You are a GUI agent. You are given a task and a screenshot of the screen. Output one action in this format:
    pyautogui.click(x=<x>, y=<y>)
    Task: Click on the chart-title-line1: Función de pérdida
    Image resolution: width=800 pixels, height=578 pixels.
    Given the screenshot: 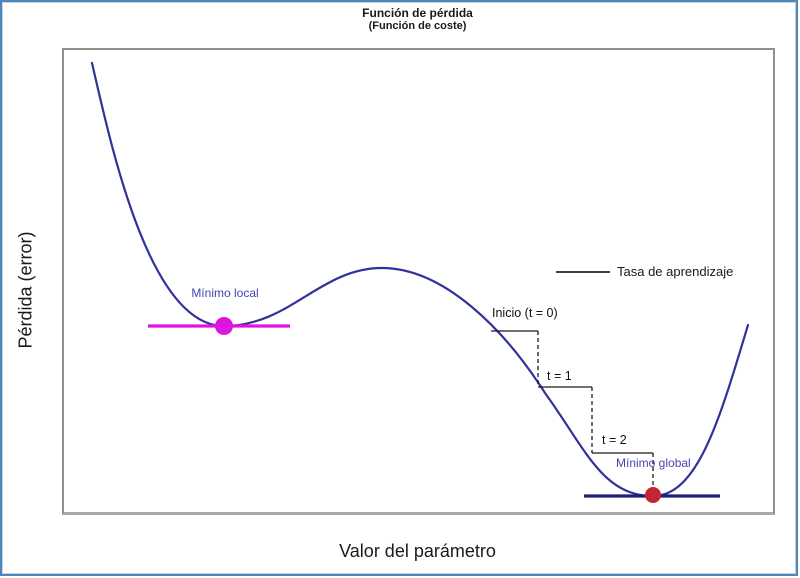 What is the action you would take?
    pyautogui.click(x=417, y=13)
    